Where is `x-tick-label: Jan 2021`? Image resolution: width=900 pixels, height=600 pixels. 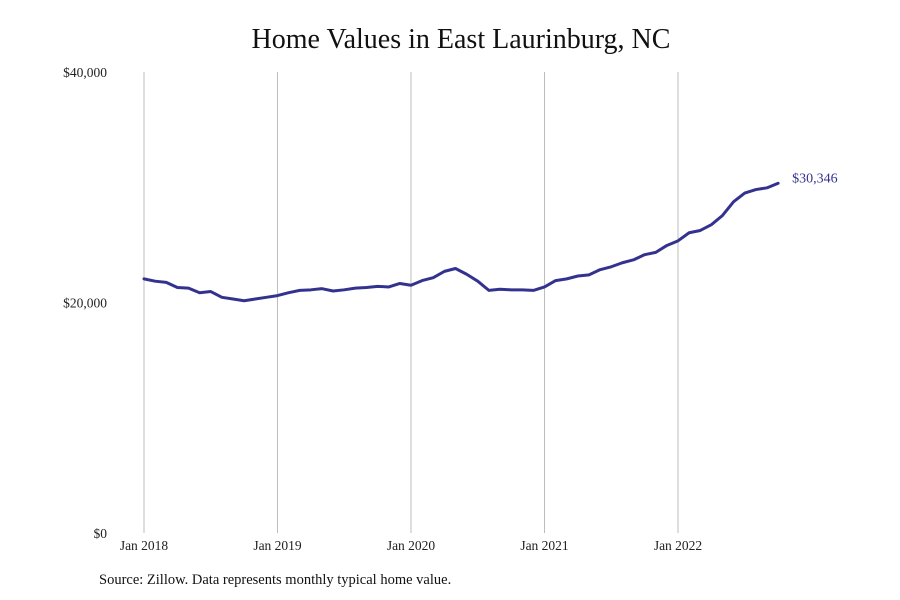 x-tick-label: Jan 2021 is located at coordinates (544, 545).